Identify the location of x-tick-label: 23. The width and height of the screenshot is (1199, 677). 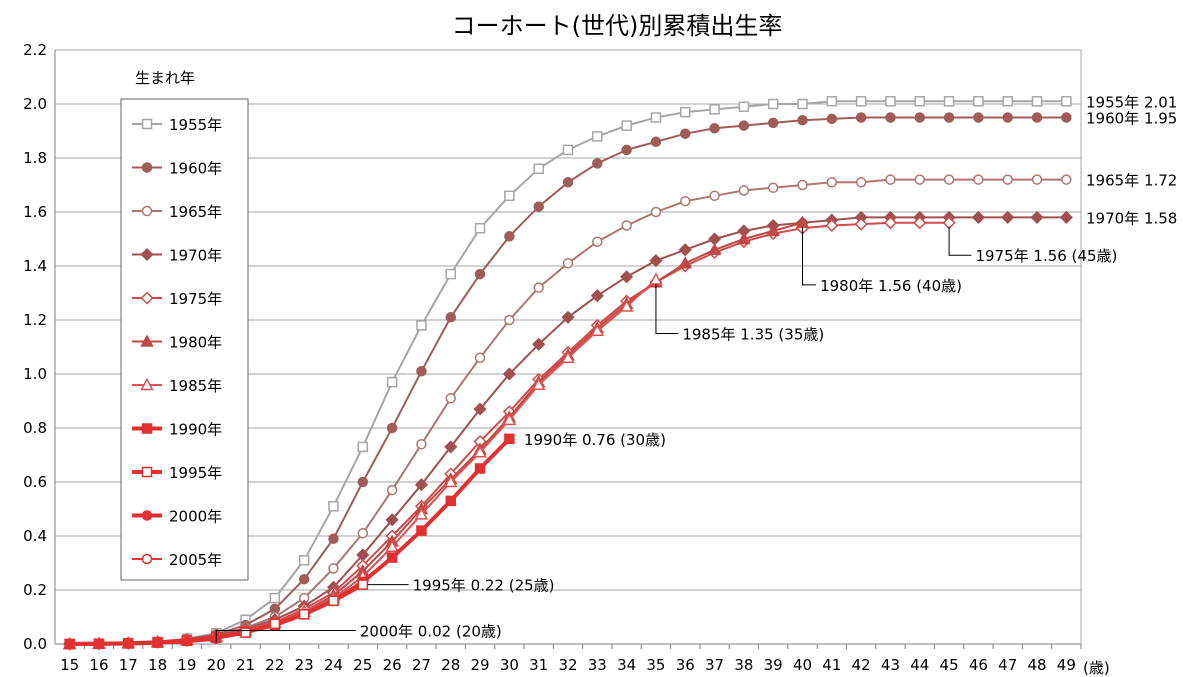
(304, 665).